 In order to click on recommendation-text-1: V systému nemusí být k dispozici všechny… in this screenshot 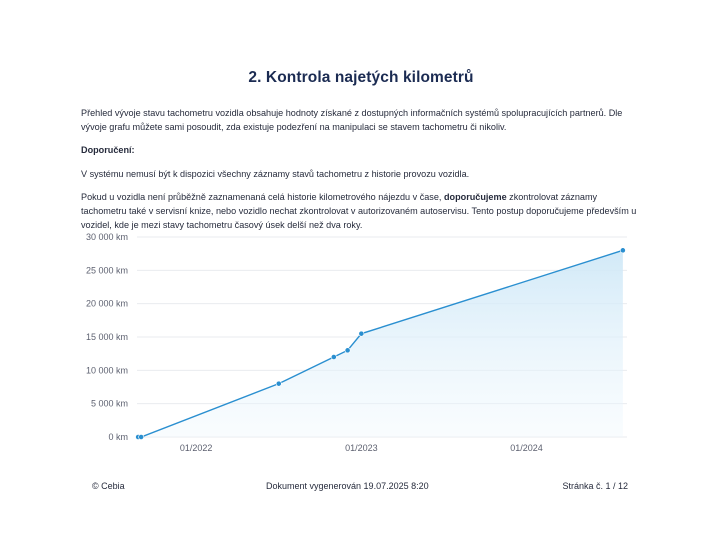, I will do `click(275, 173)`.